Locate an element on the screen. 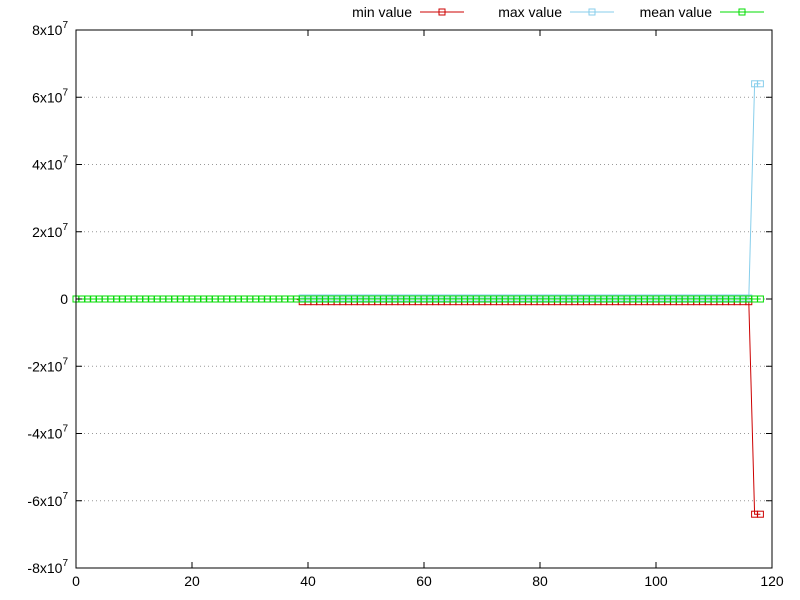 This screenshot has width=800, height=600. y-tick-label-base: 8x10 is located at coordinates (47, 30).